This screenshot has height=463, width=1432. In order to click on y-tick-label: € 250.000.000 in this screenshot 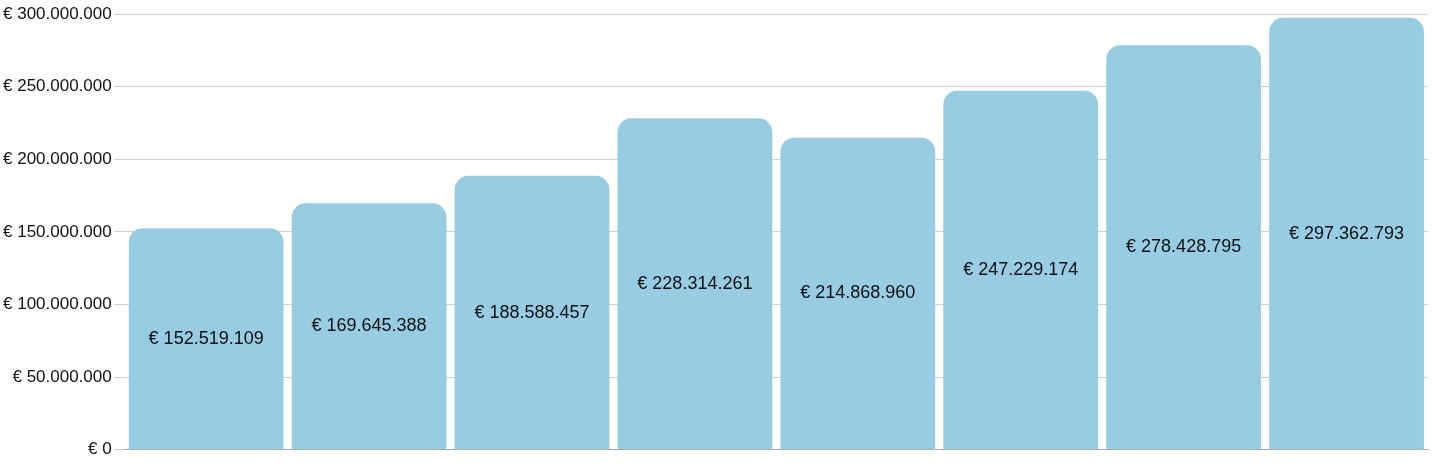, I will do `click(57, 86)`.